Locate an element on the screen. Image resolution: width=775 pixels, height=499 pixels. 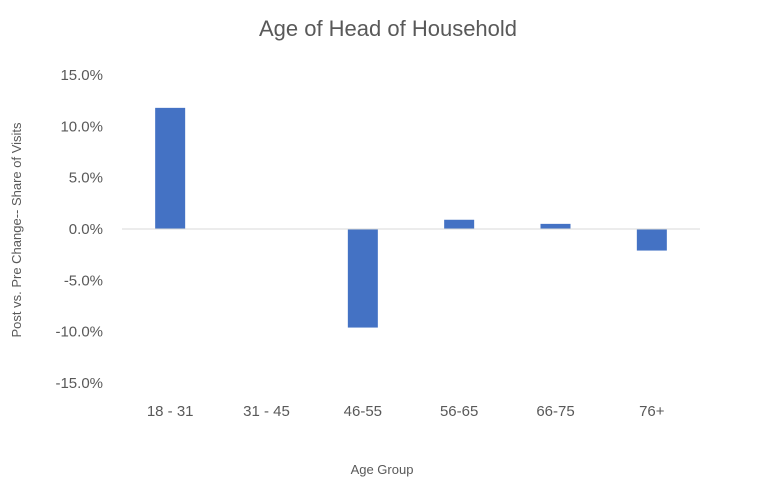
y-tick-label: 0.0% is located at coordinates (86, 229).